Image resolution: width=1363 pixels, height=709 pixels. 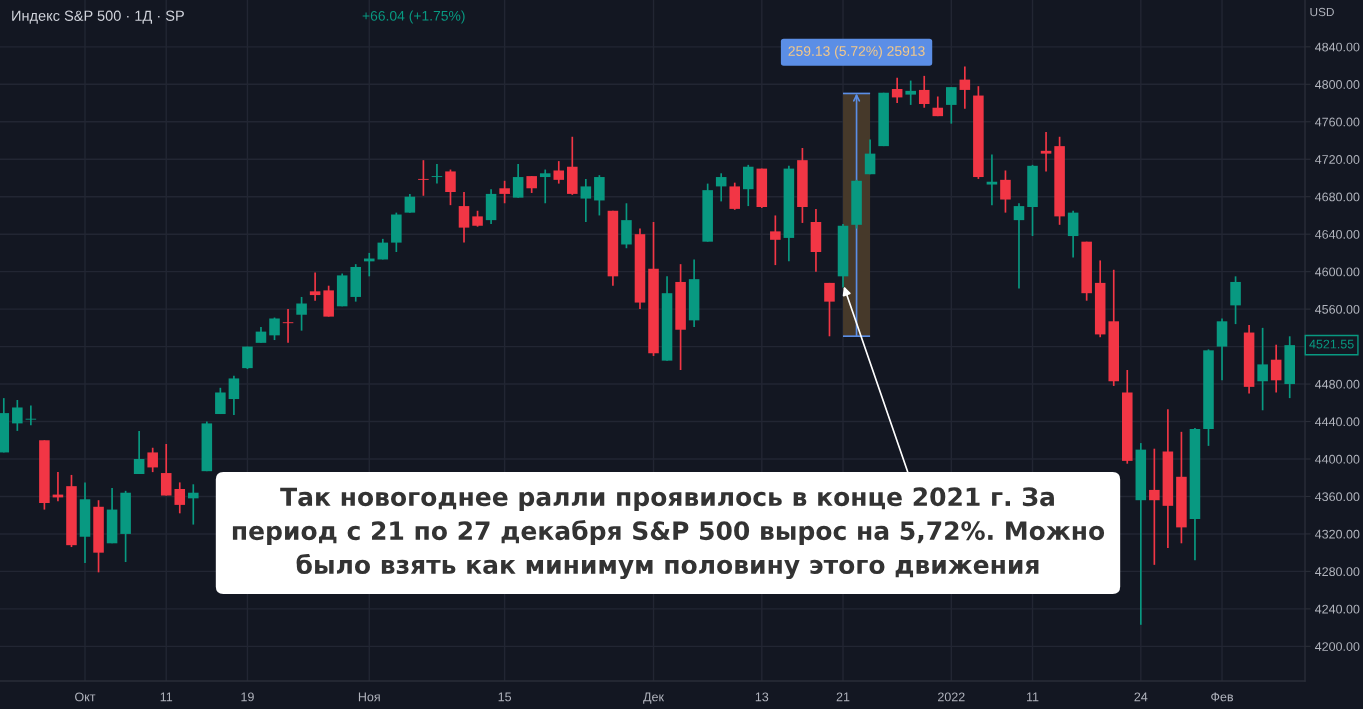 I want to click on text: +66.04 (+1.75%), so click(x=413, y=17).